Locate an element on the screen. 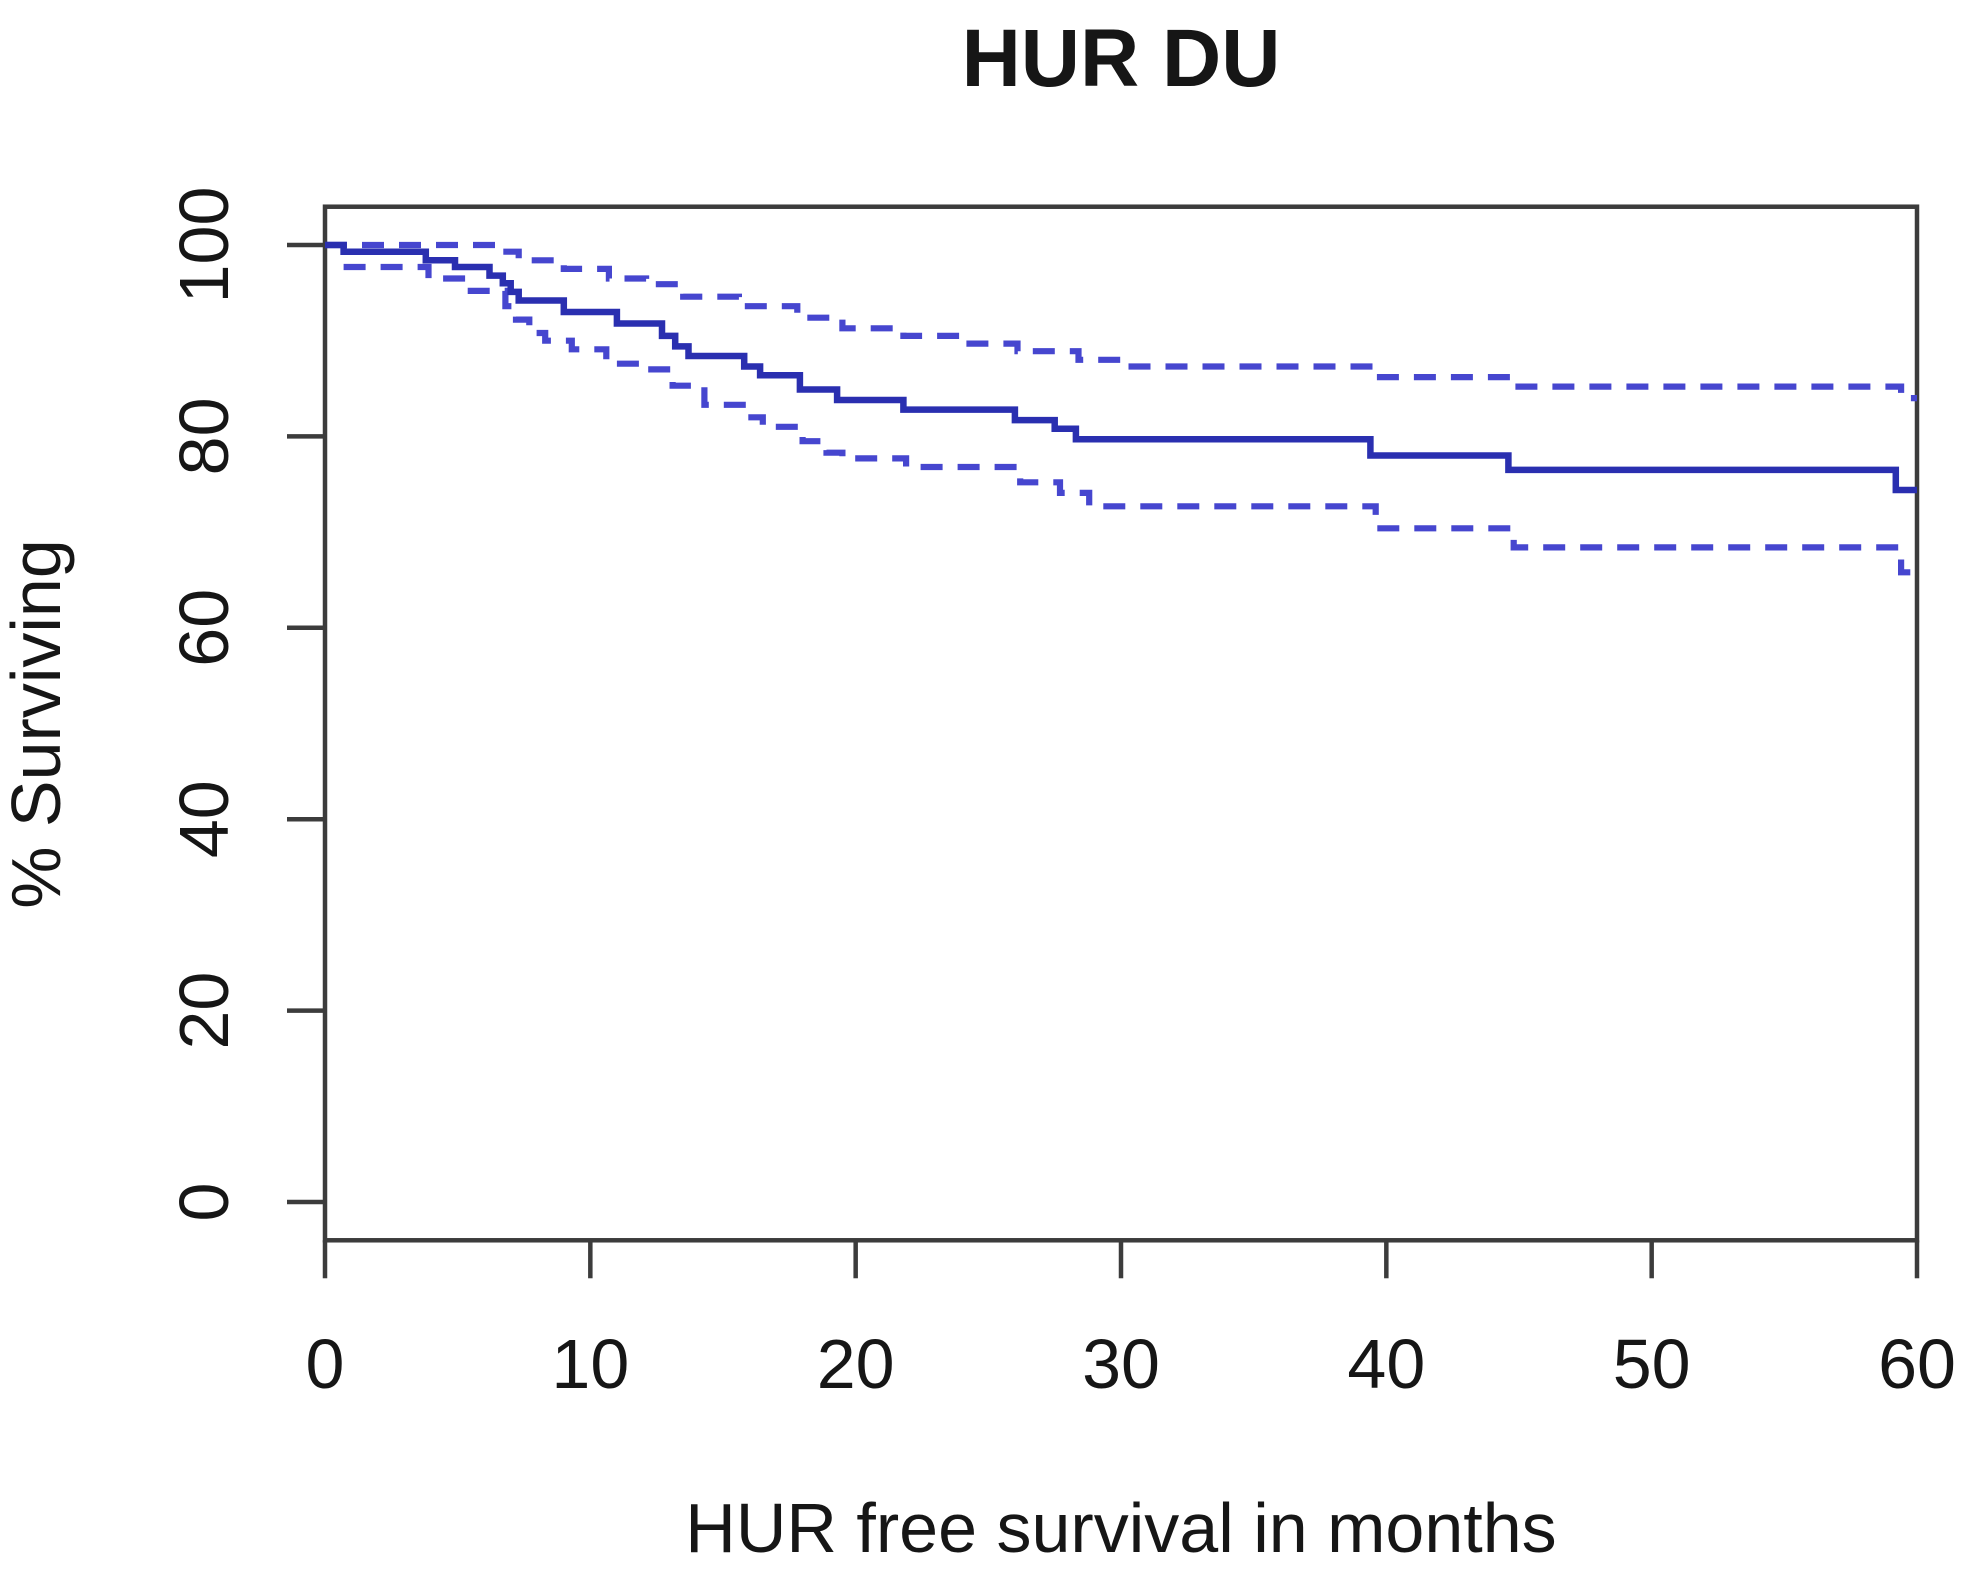 The image size is (1987, 1591). y-tick-label: 20 is located at coordinates (204, 1011).